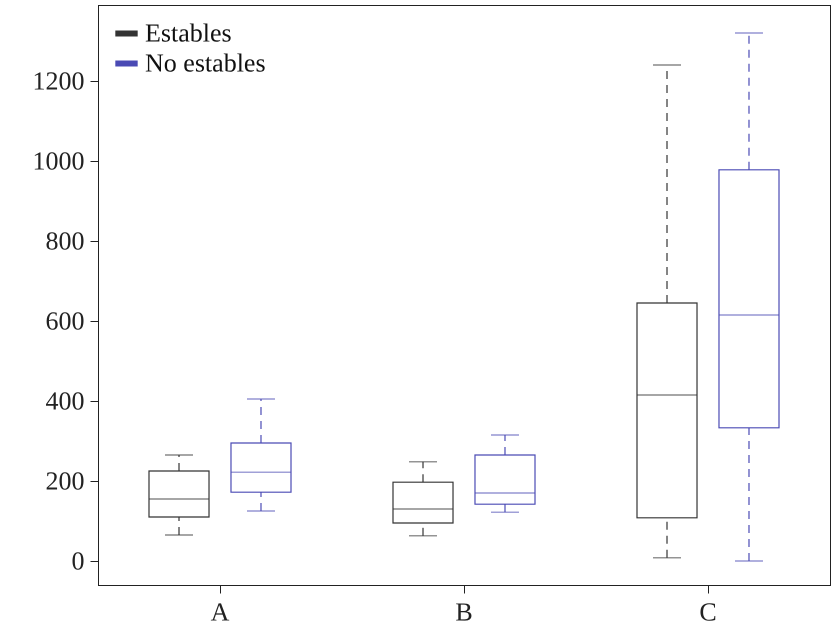  What do you see at coordinates (58, 161) in the screenshot?
I see `y-tick-label: 1000` at bounding box center [58, 161].